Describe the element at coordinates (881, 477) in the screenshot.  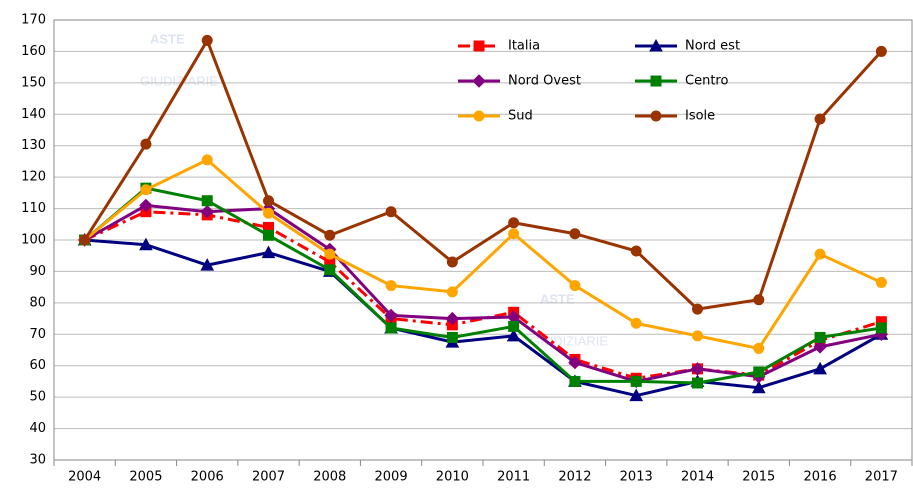
I see `x-tick-label: 2017` at that location.